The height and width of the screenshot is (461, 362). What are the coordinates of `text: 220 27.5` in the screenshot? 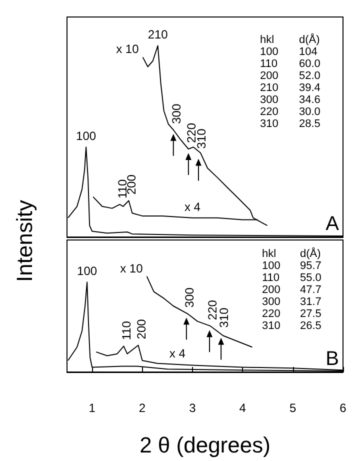 It's located at (292, 314).